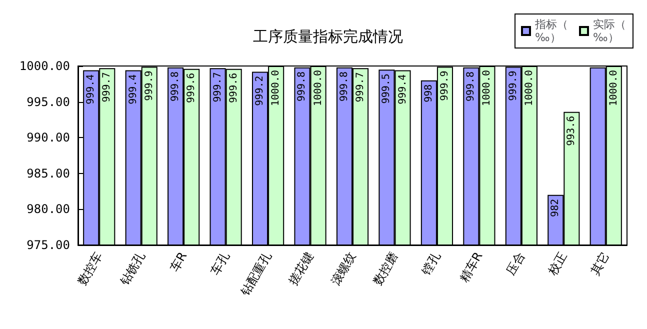  Describe the element at coordinates (572, 131) in the screenshot. I see `data-label: 993.6` at that location.